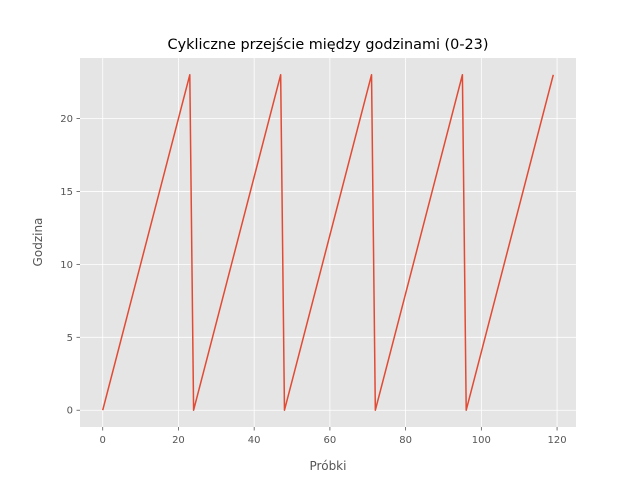  What do you see at coordinates (66, 265) in the screenshot?
I see `y-tick-label: 10` at bounding box center [66, 265].